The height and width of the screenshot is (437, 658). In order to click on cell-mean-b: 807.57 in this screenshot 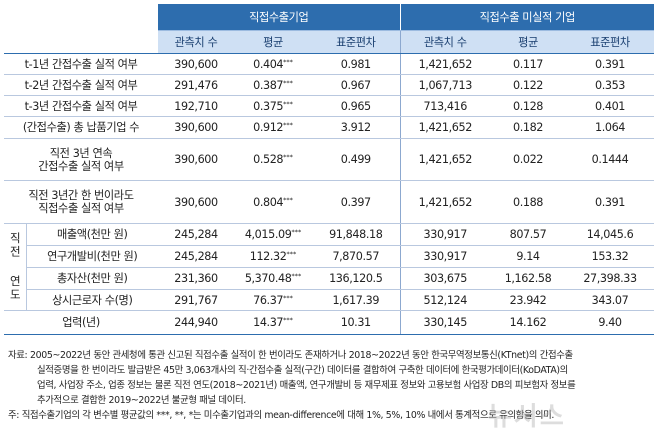, I will do `click(528, 234)`.